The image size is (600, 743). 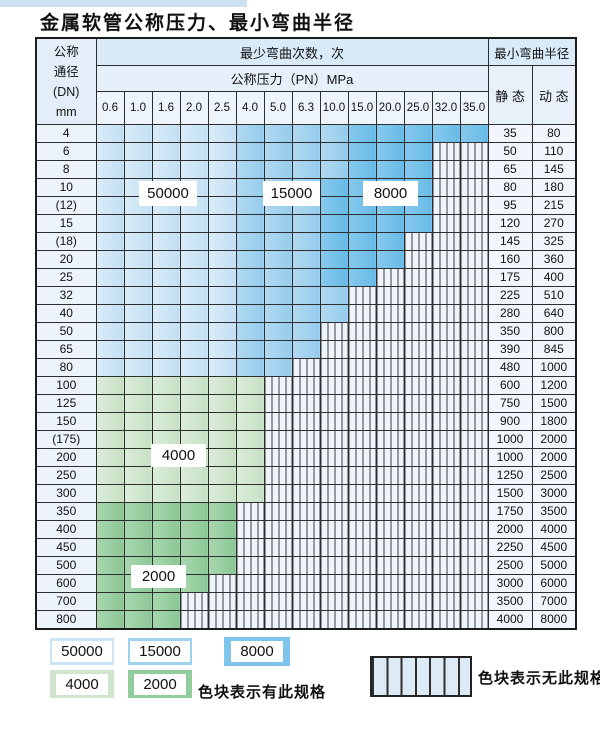 I want to click on static-radius-cell: 50, so click(x=510, y=151).